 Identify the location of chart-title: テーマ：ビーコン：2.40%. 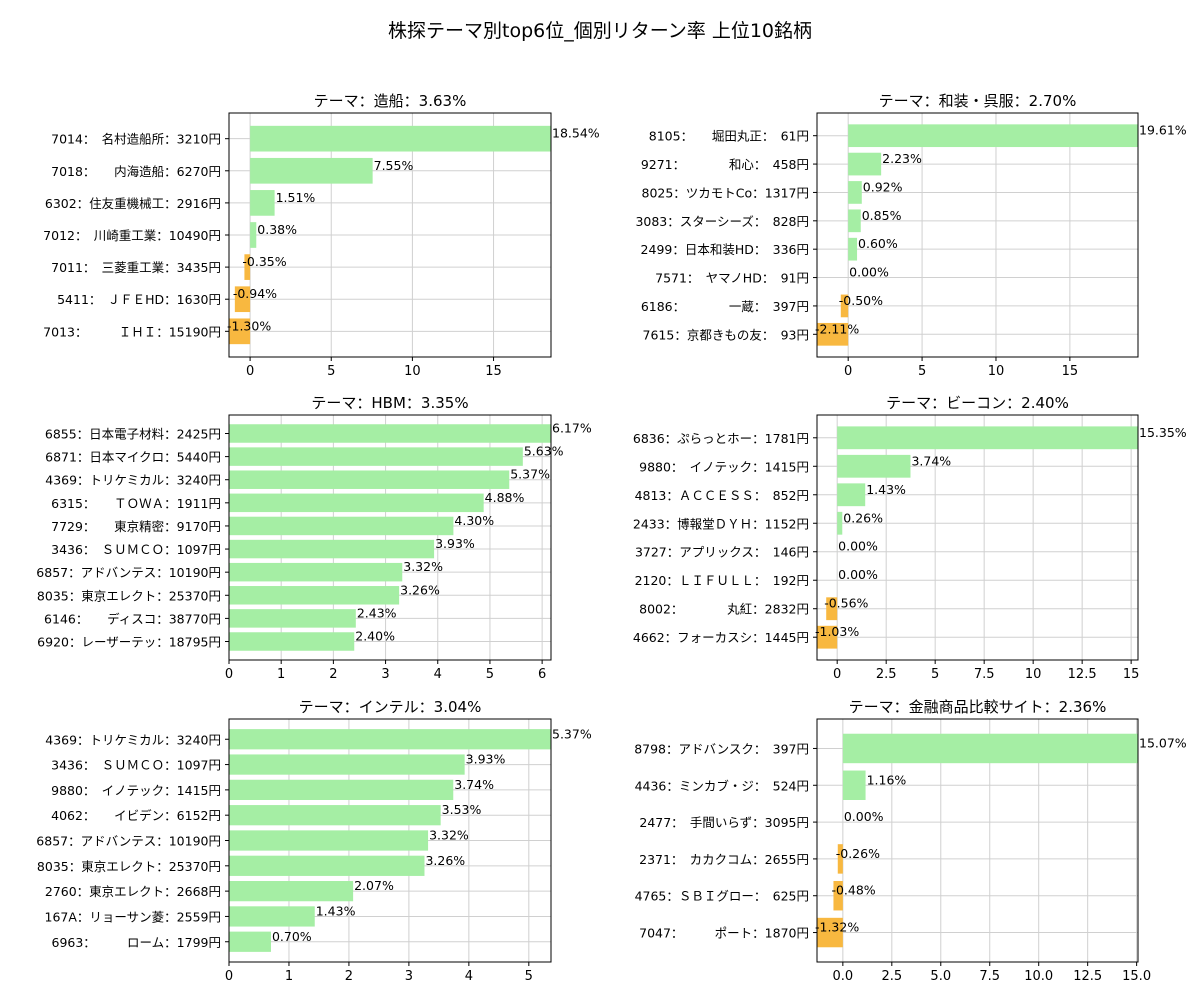
(977, 403).